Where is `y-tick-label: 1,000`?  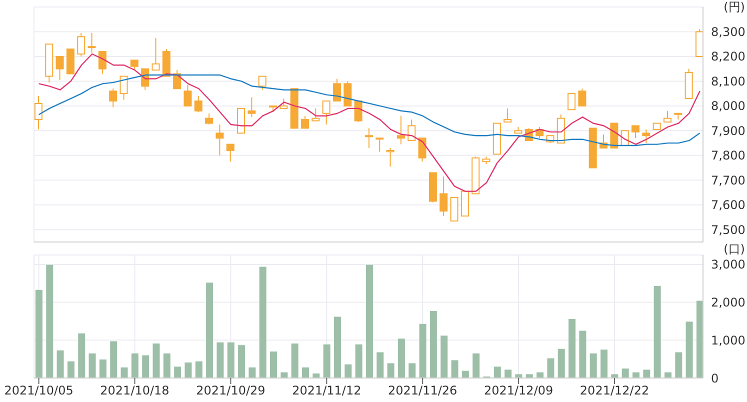
y-tick-label: 1,000 is located at coordinates (728, 340).